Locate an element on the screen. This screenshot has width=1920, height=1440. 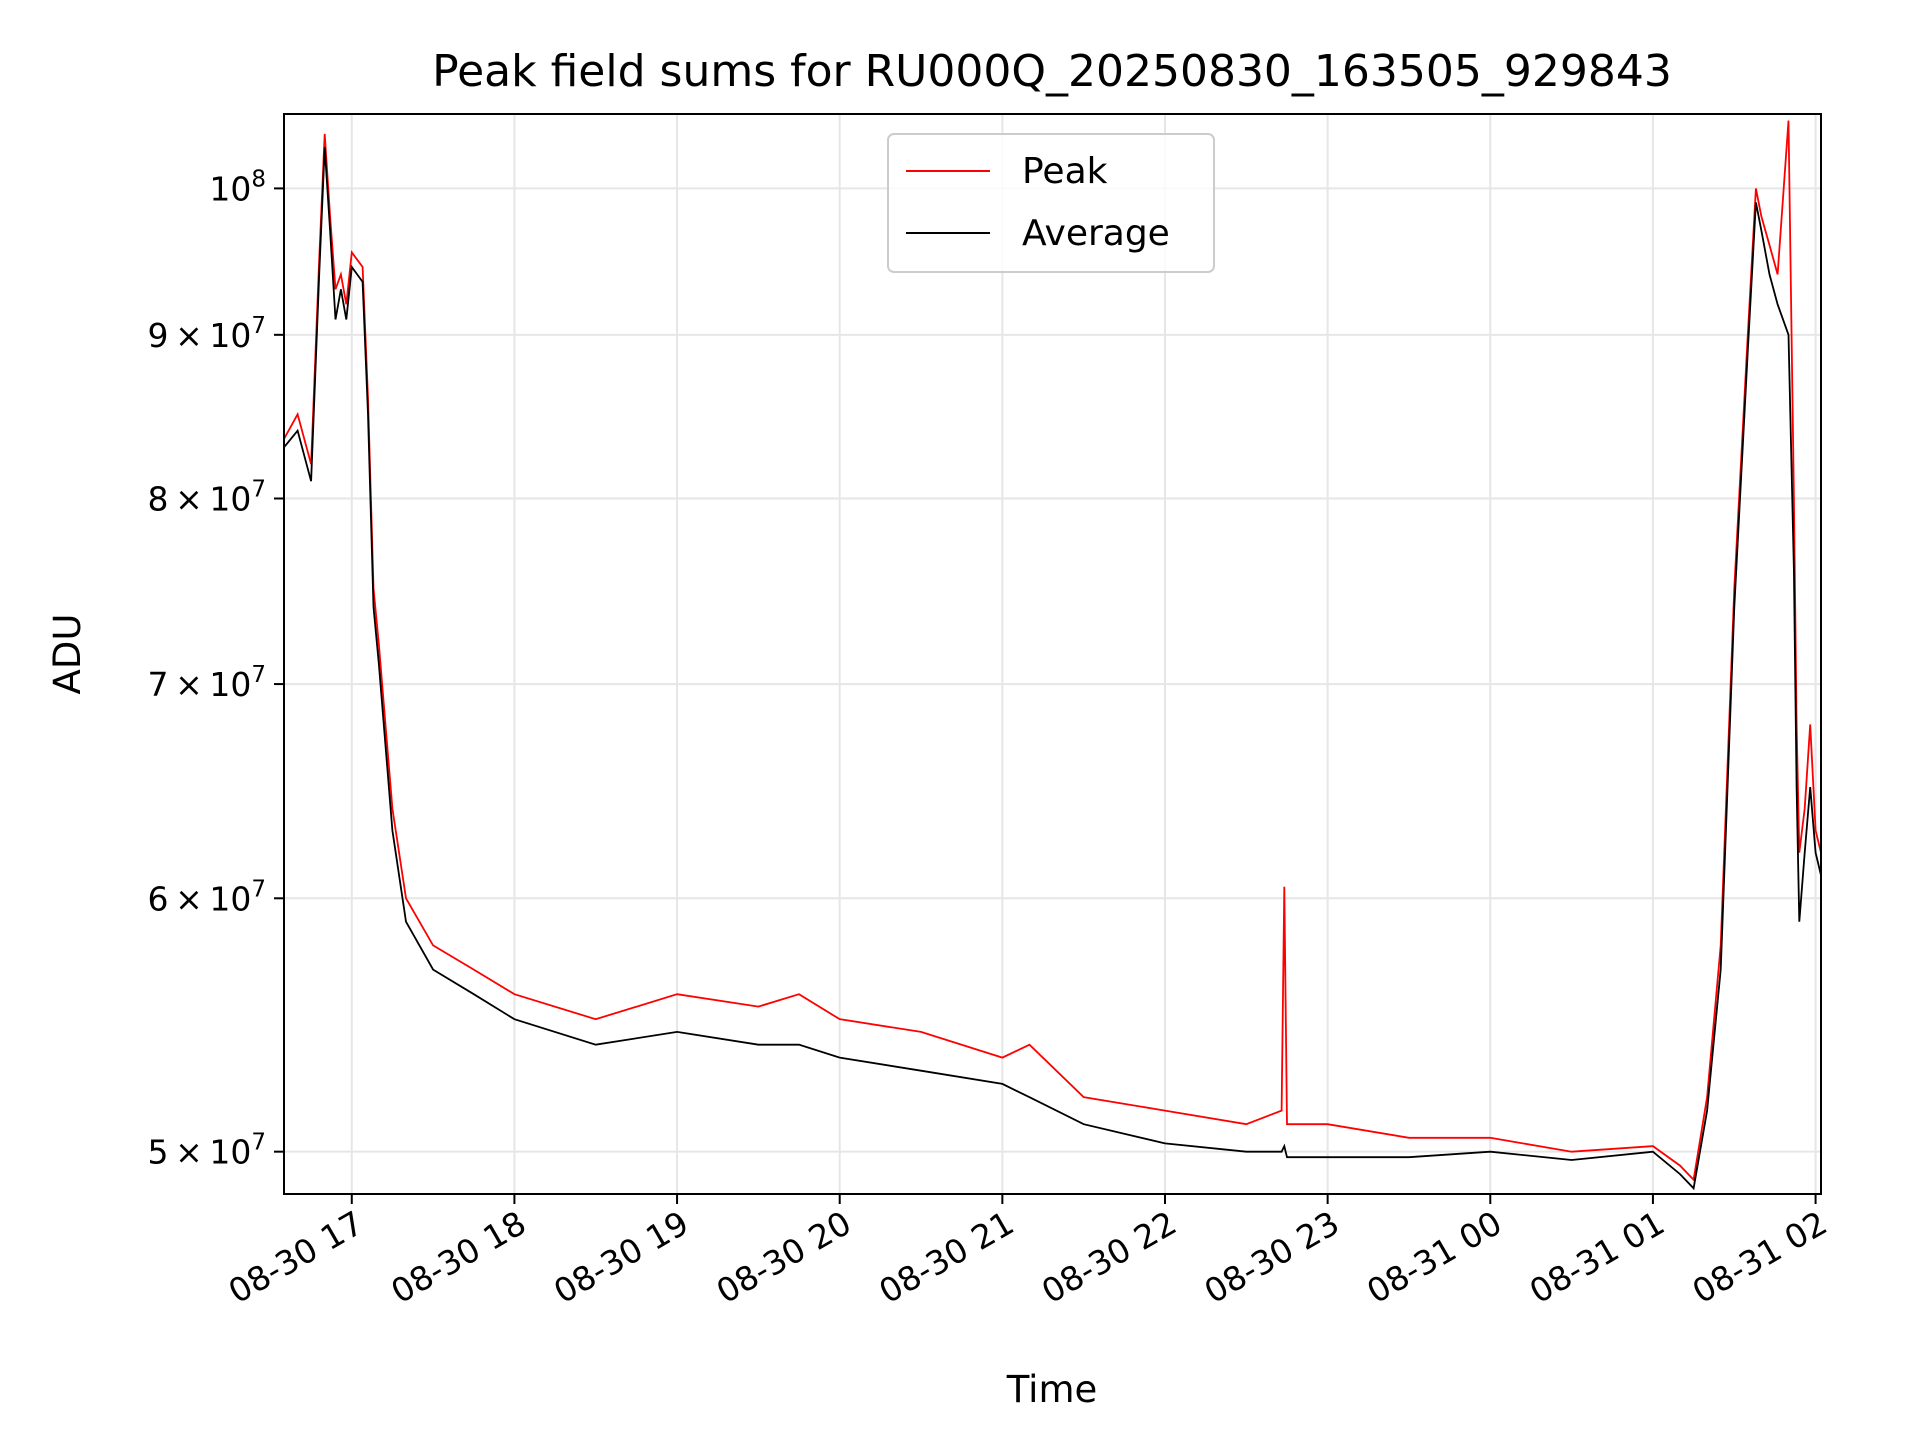
y-tick-label: 9 × 107 is located at coordinates (207, 334).